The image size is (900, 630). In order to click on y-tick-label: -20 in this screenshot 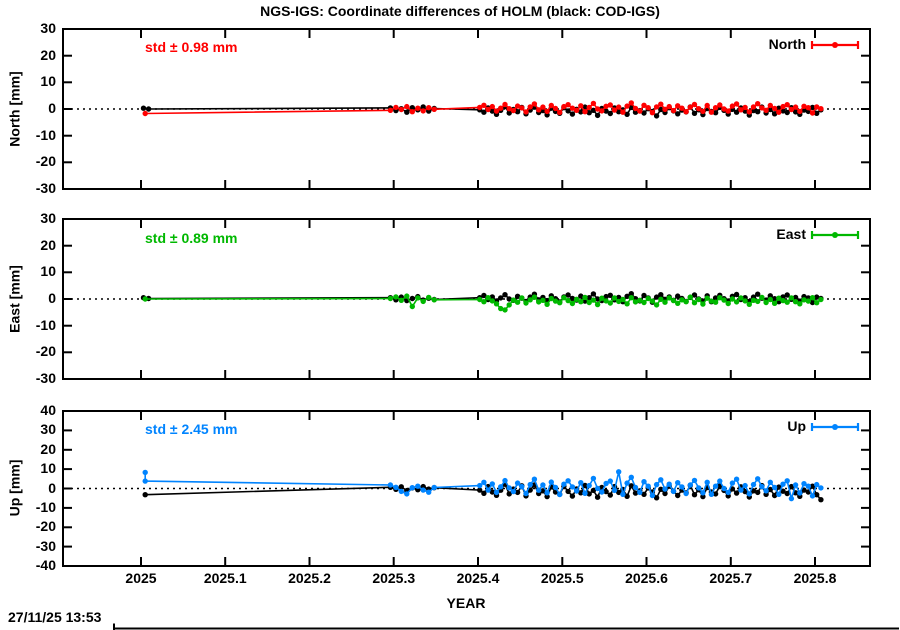, I will do `click(45, 351)`.